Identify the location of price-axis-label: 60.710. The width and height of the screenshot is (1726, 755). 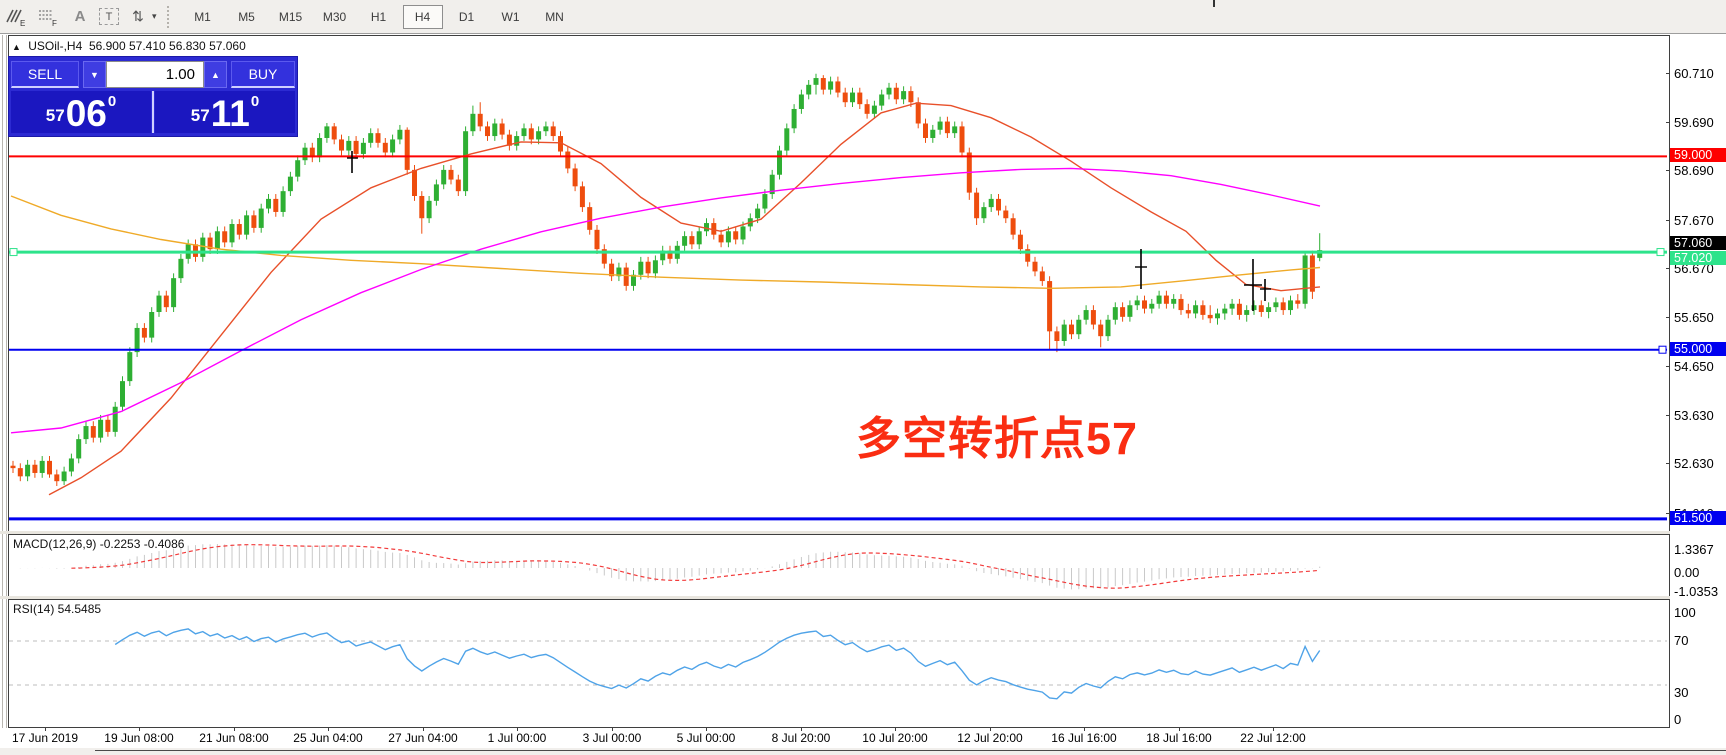
(1694, 73).